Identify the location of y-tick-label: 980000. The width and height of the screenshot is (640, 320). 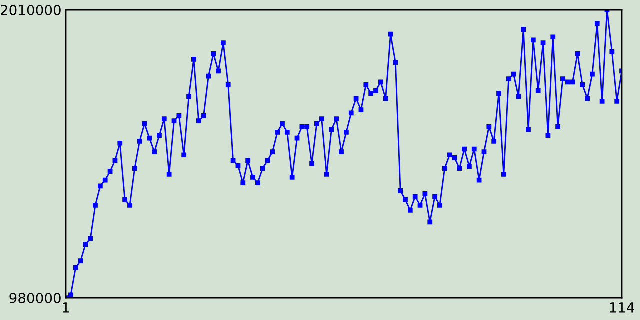
(35, 298).